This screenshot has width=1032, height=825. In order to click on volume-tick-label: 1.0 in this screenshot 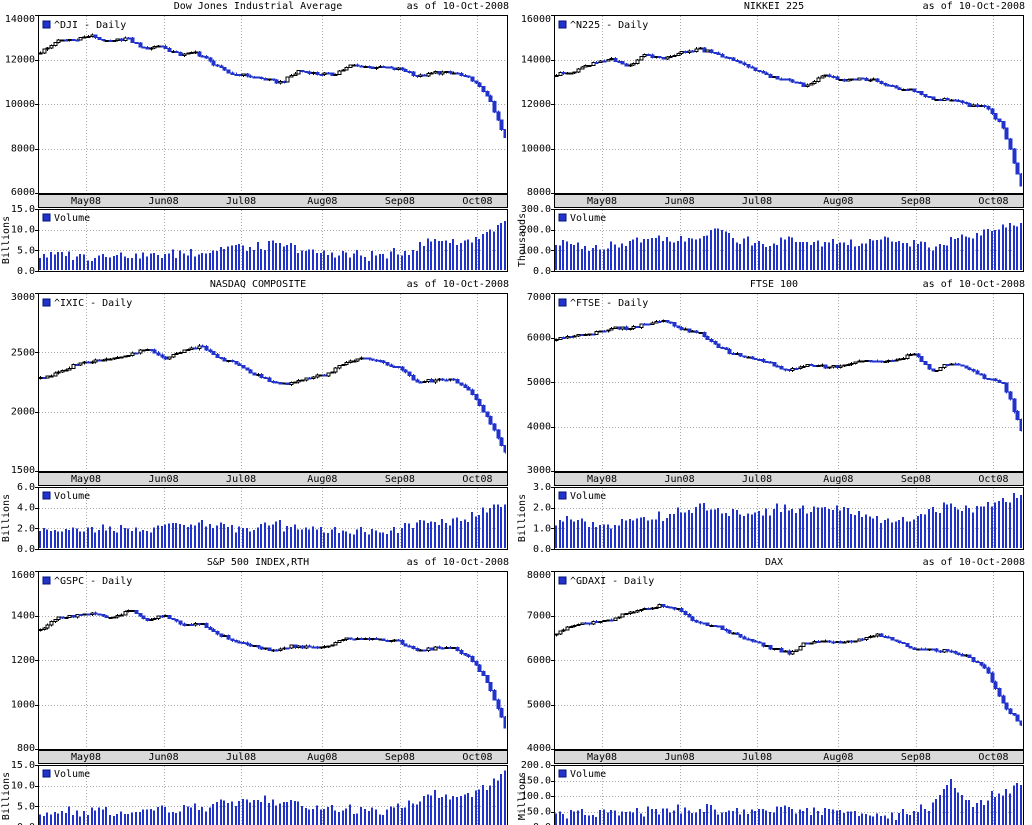, I will do `click(542, 528)`.